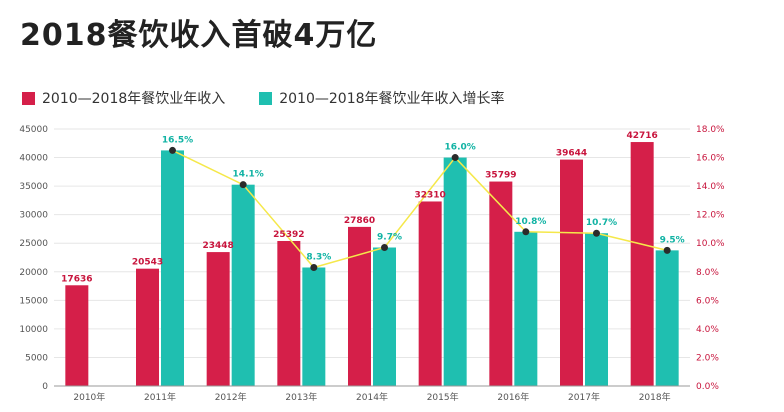 The height and width of the screenshot is (412, 784). Describe the element at coordinates (318, 257) in the screenshot. I see `growth-value-label: 8.3%` at that location.